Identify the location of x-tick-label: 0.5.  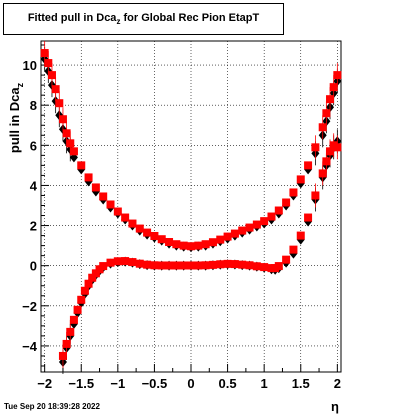
(228, 383).